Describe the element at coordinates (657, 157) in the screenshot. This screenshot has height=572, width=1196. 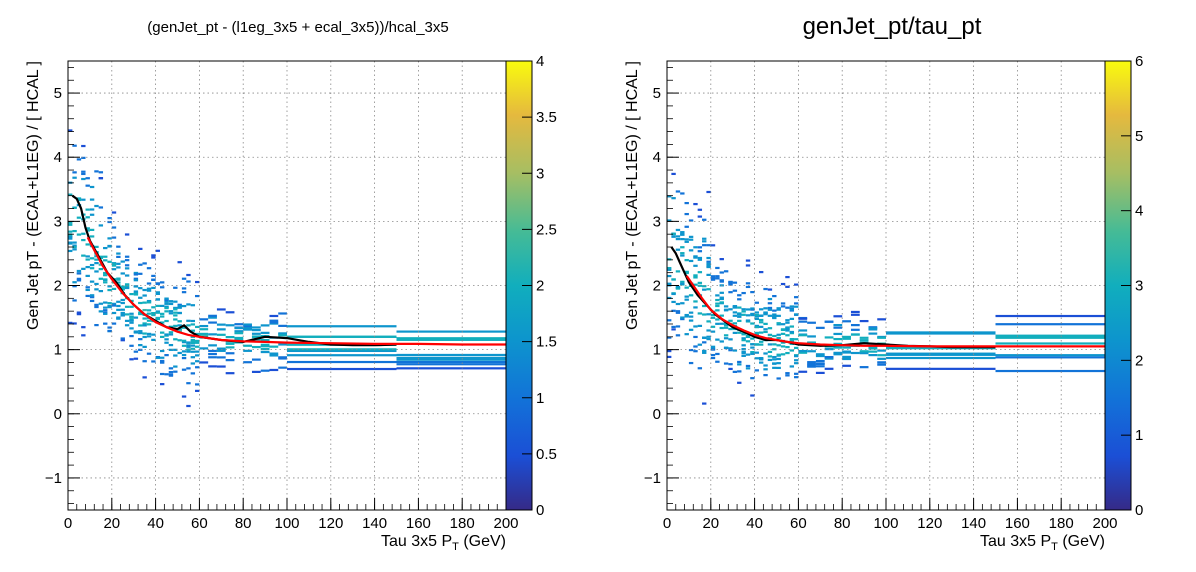
I see `y-tick-label: 4` at that location.